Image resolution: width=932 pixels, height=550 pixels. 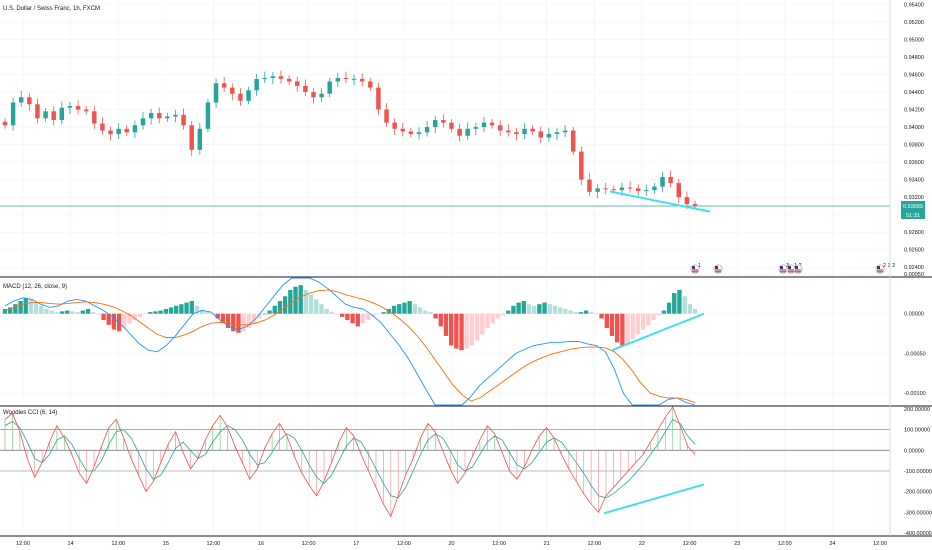 I want to click on cci-trendline, so click(x=654, y=499).